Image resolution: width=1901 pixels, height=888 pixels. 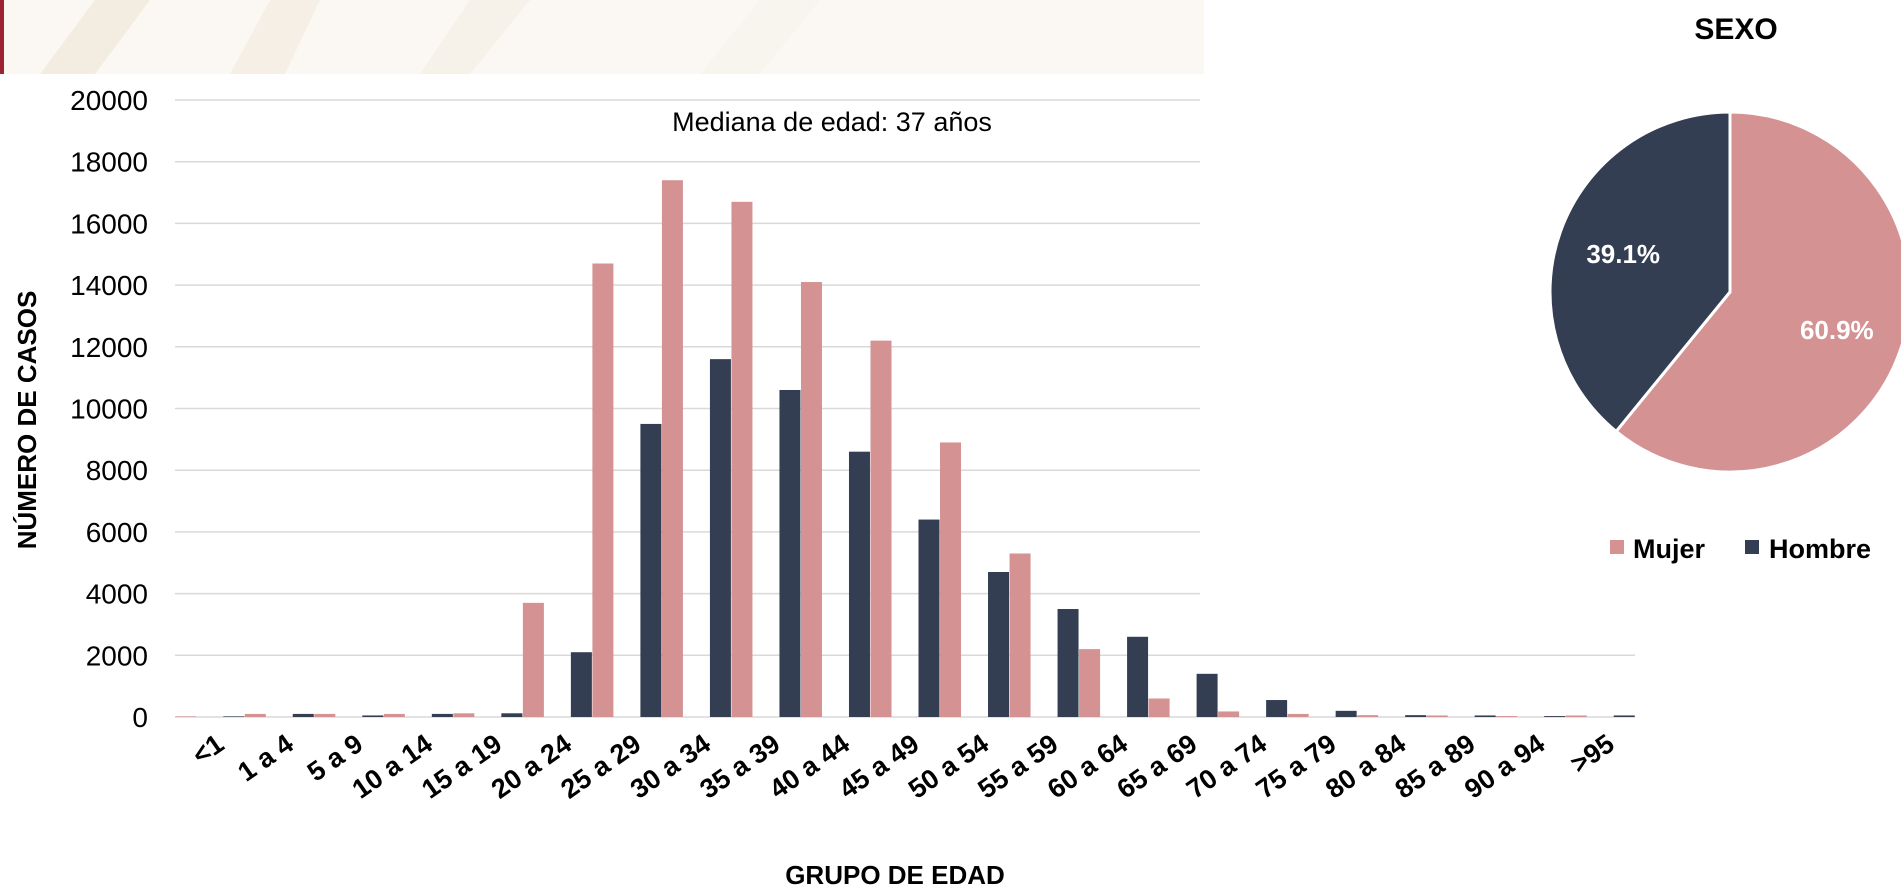 I want to click on header-band, so click(x=604, y=37).